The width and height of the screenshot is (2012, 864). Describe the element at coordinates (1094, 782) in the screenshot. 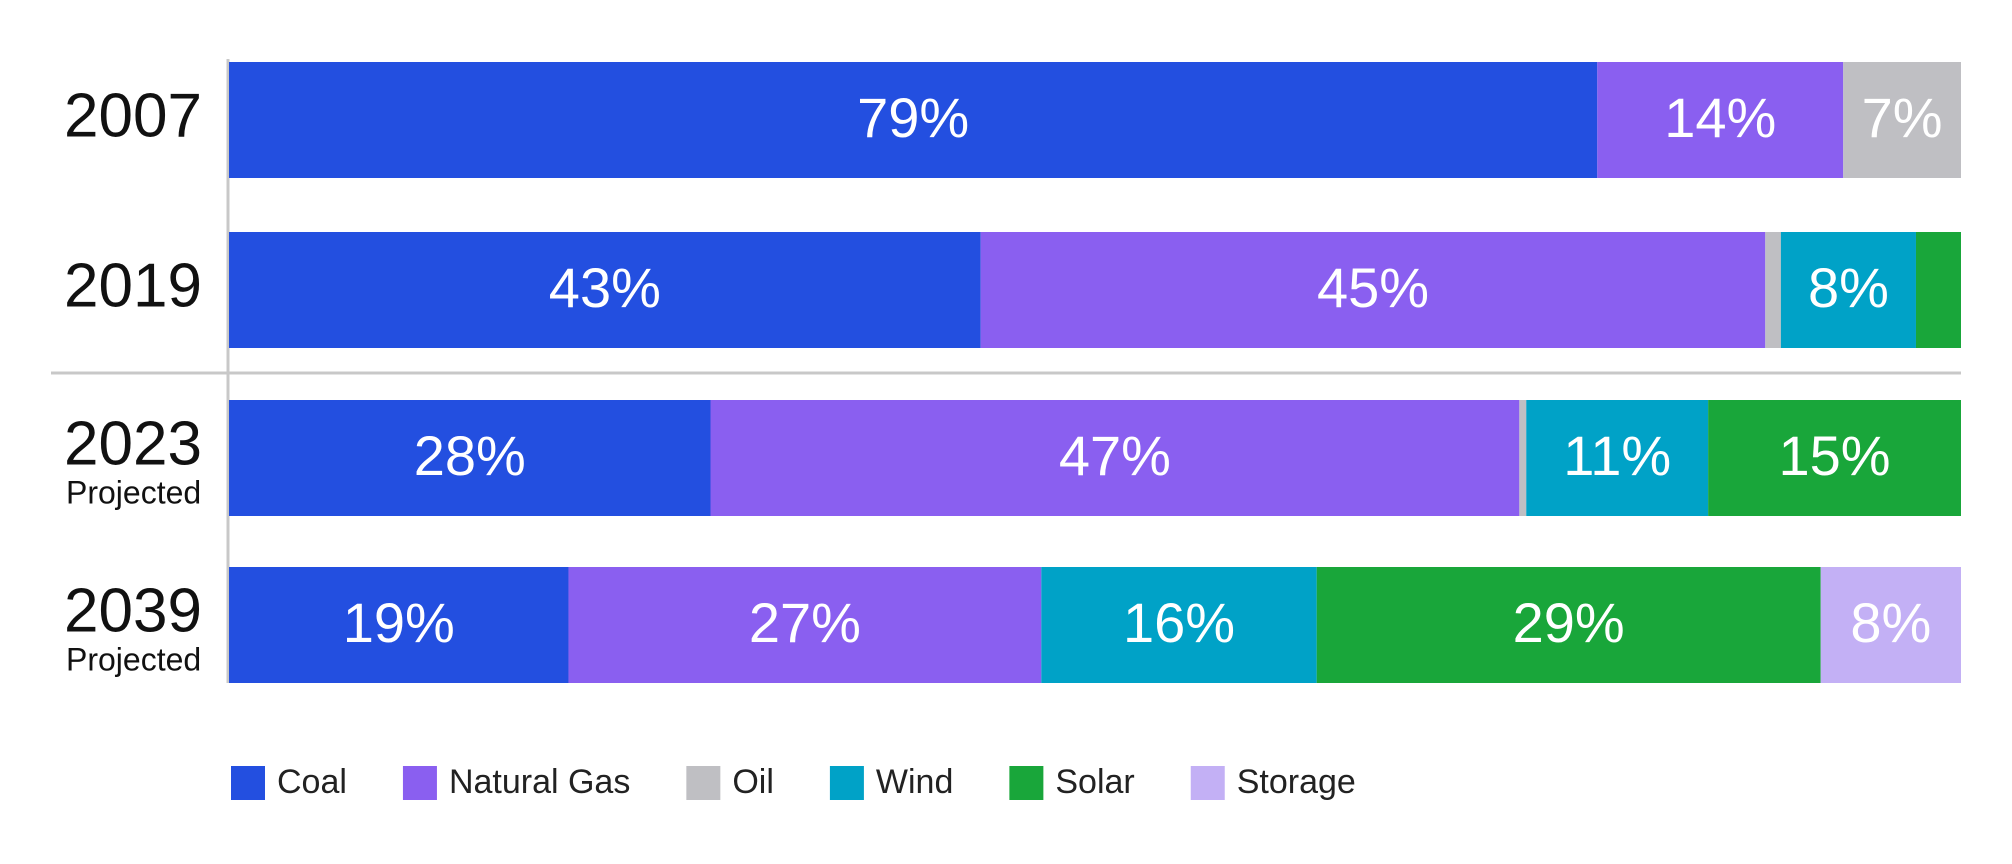

I see `legend-label: Solar` at that location.